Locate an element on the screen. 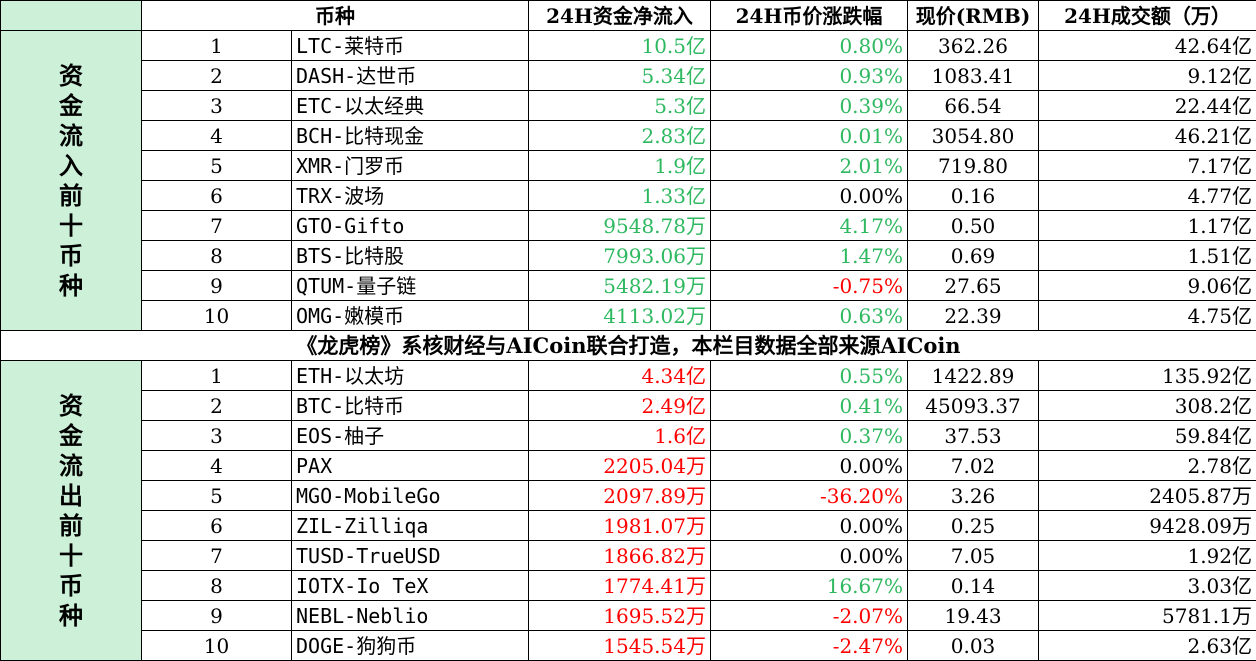  coin-cell: BCH-比特现金 is located at coordinates (410, 135).